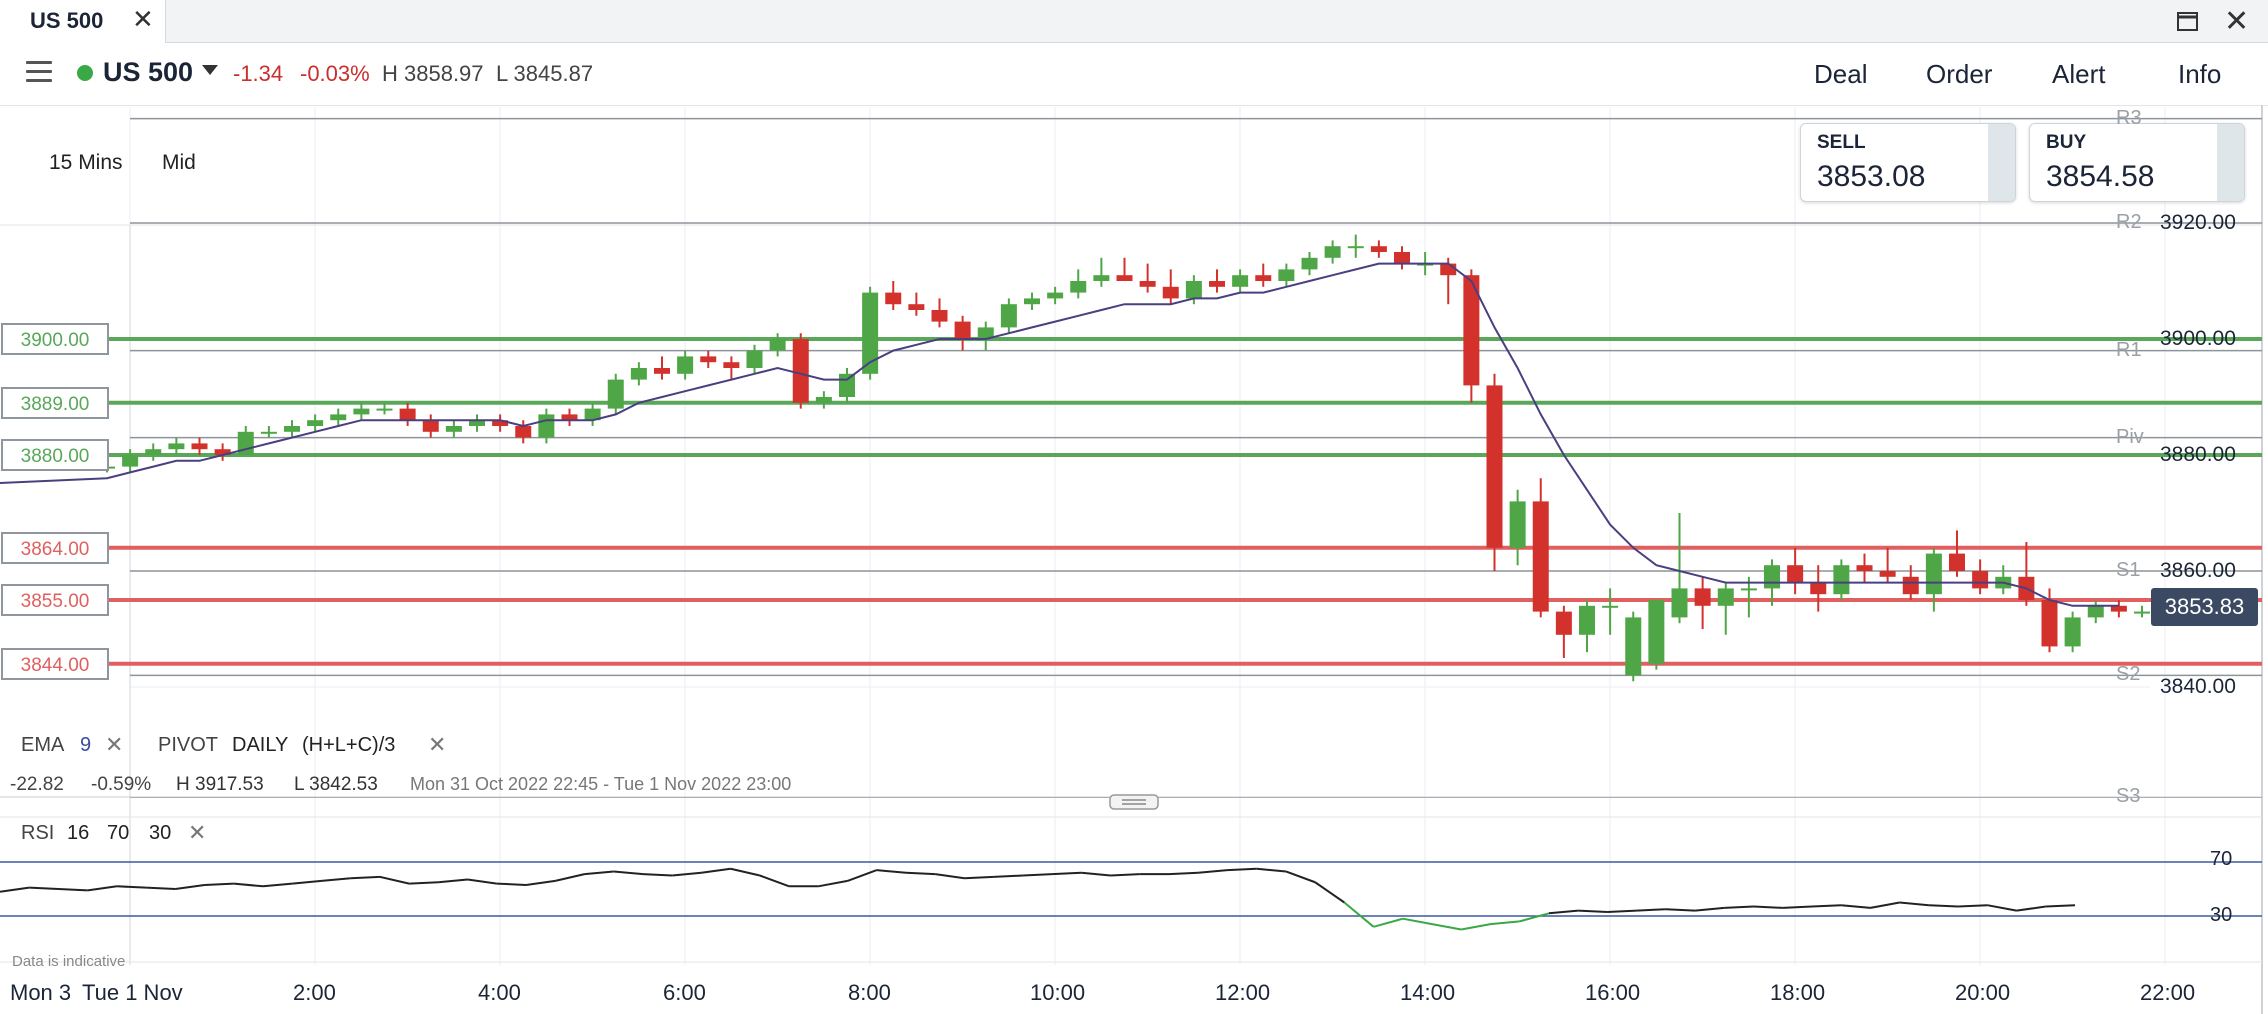 This screenshot has height=1014, width=2268. I want to click on interval-selector: 15 Mins, so click(86, 162).